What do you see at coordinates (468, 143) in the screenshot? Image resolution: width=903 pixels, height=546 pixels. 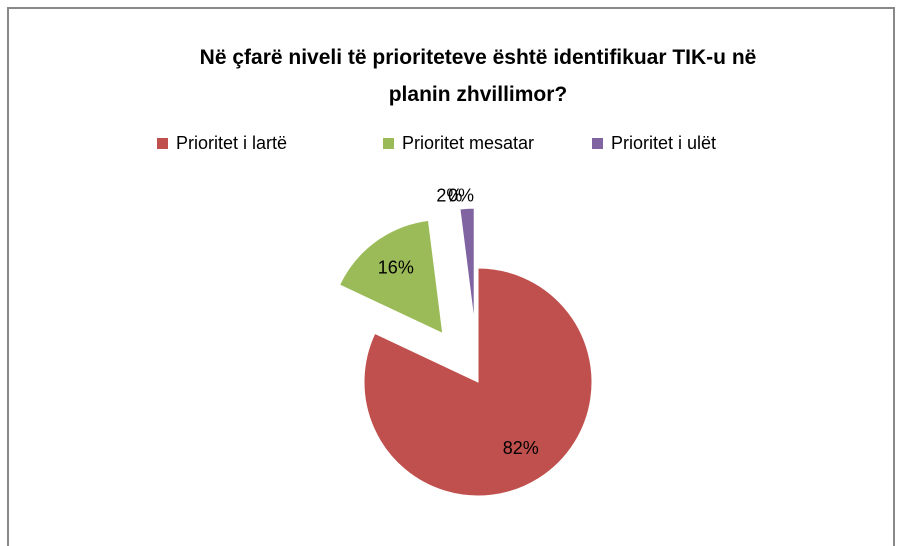 I see `legend-label: Prioritet mesatar` at bounding box center [468, 143].